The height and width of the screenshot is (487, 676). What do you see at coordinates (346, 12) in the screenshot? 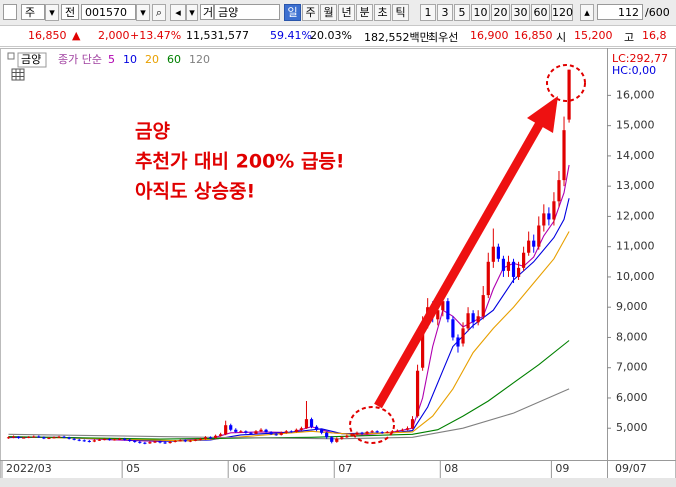
I see `toolbar-button: 년` at bounding box center [346, 12].